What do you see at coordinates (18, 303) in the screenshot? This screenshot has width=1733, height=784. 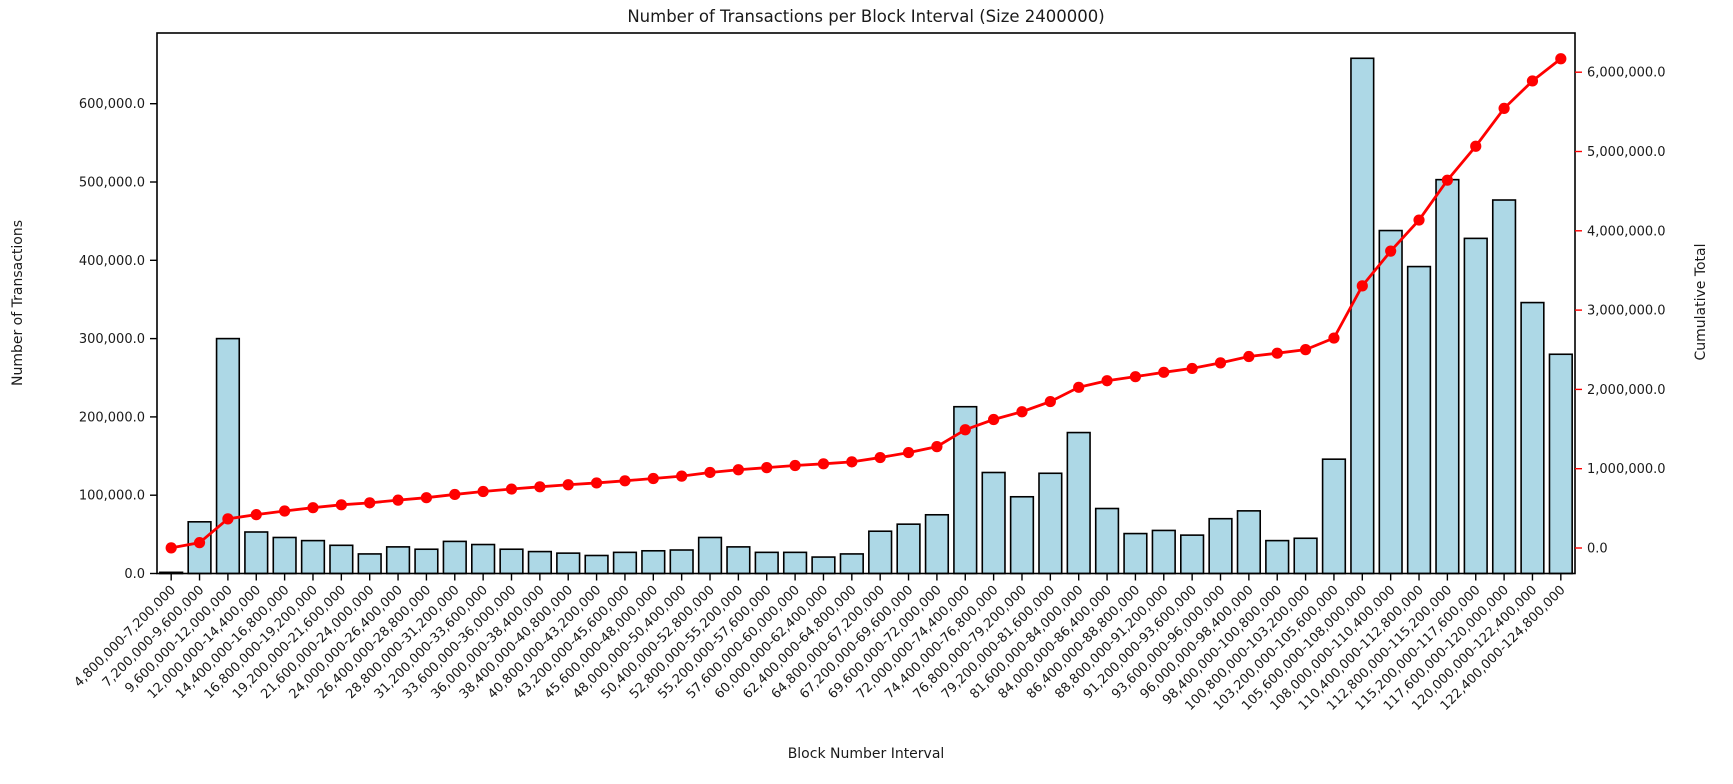 I see `y-axis-label-left: Number of Transactions` at bounding box center [18, 303].